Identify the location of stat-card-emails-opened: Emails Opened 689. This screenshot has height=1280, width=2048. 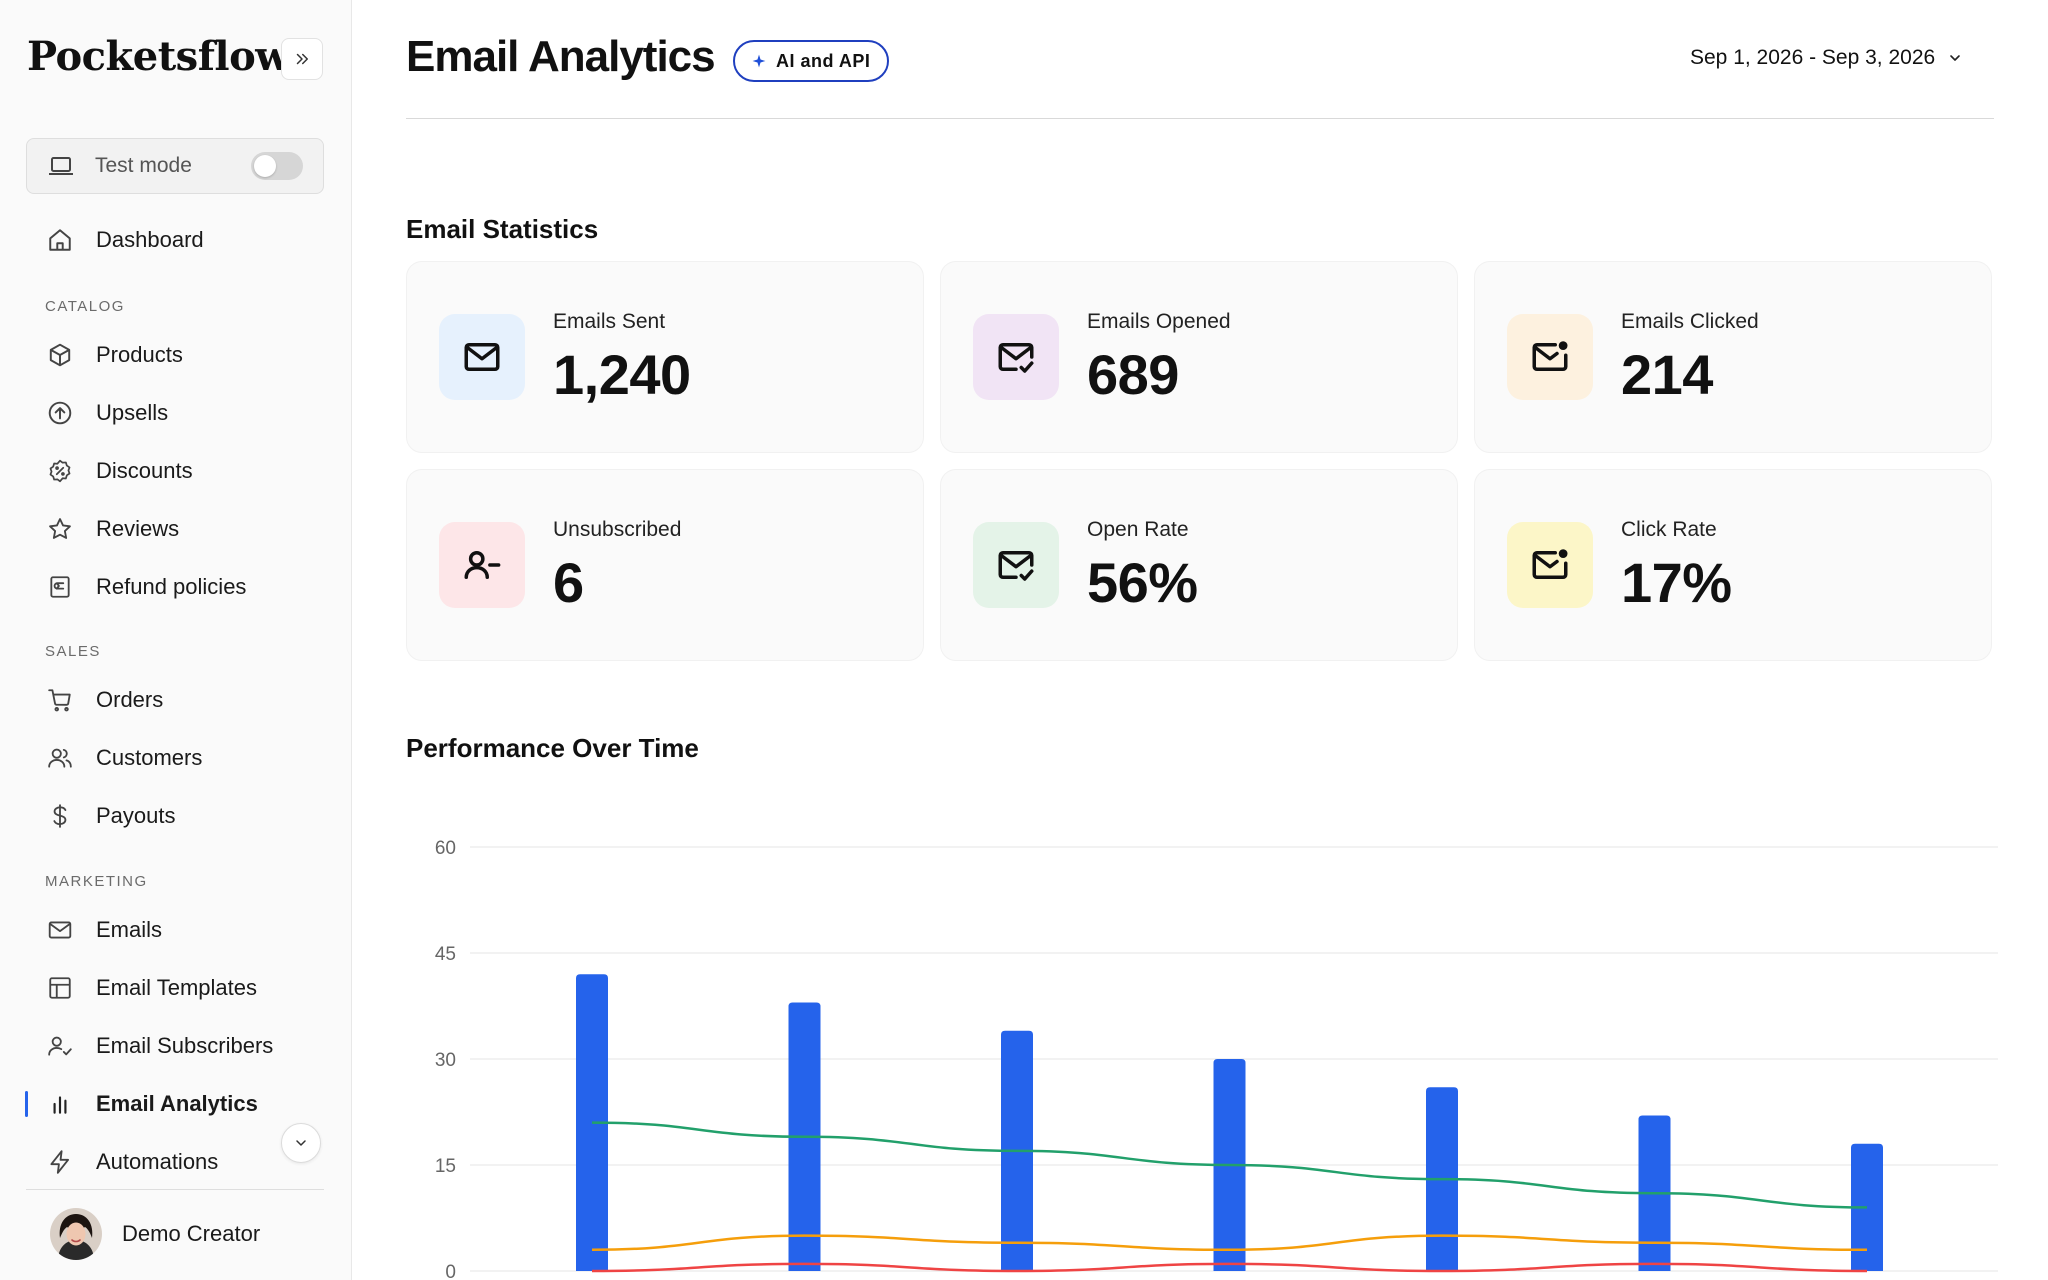
(1199, 357).